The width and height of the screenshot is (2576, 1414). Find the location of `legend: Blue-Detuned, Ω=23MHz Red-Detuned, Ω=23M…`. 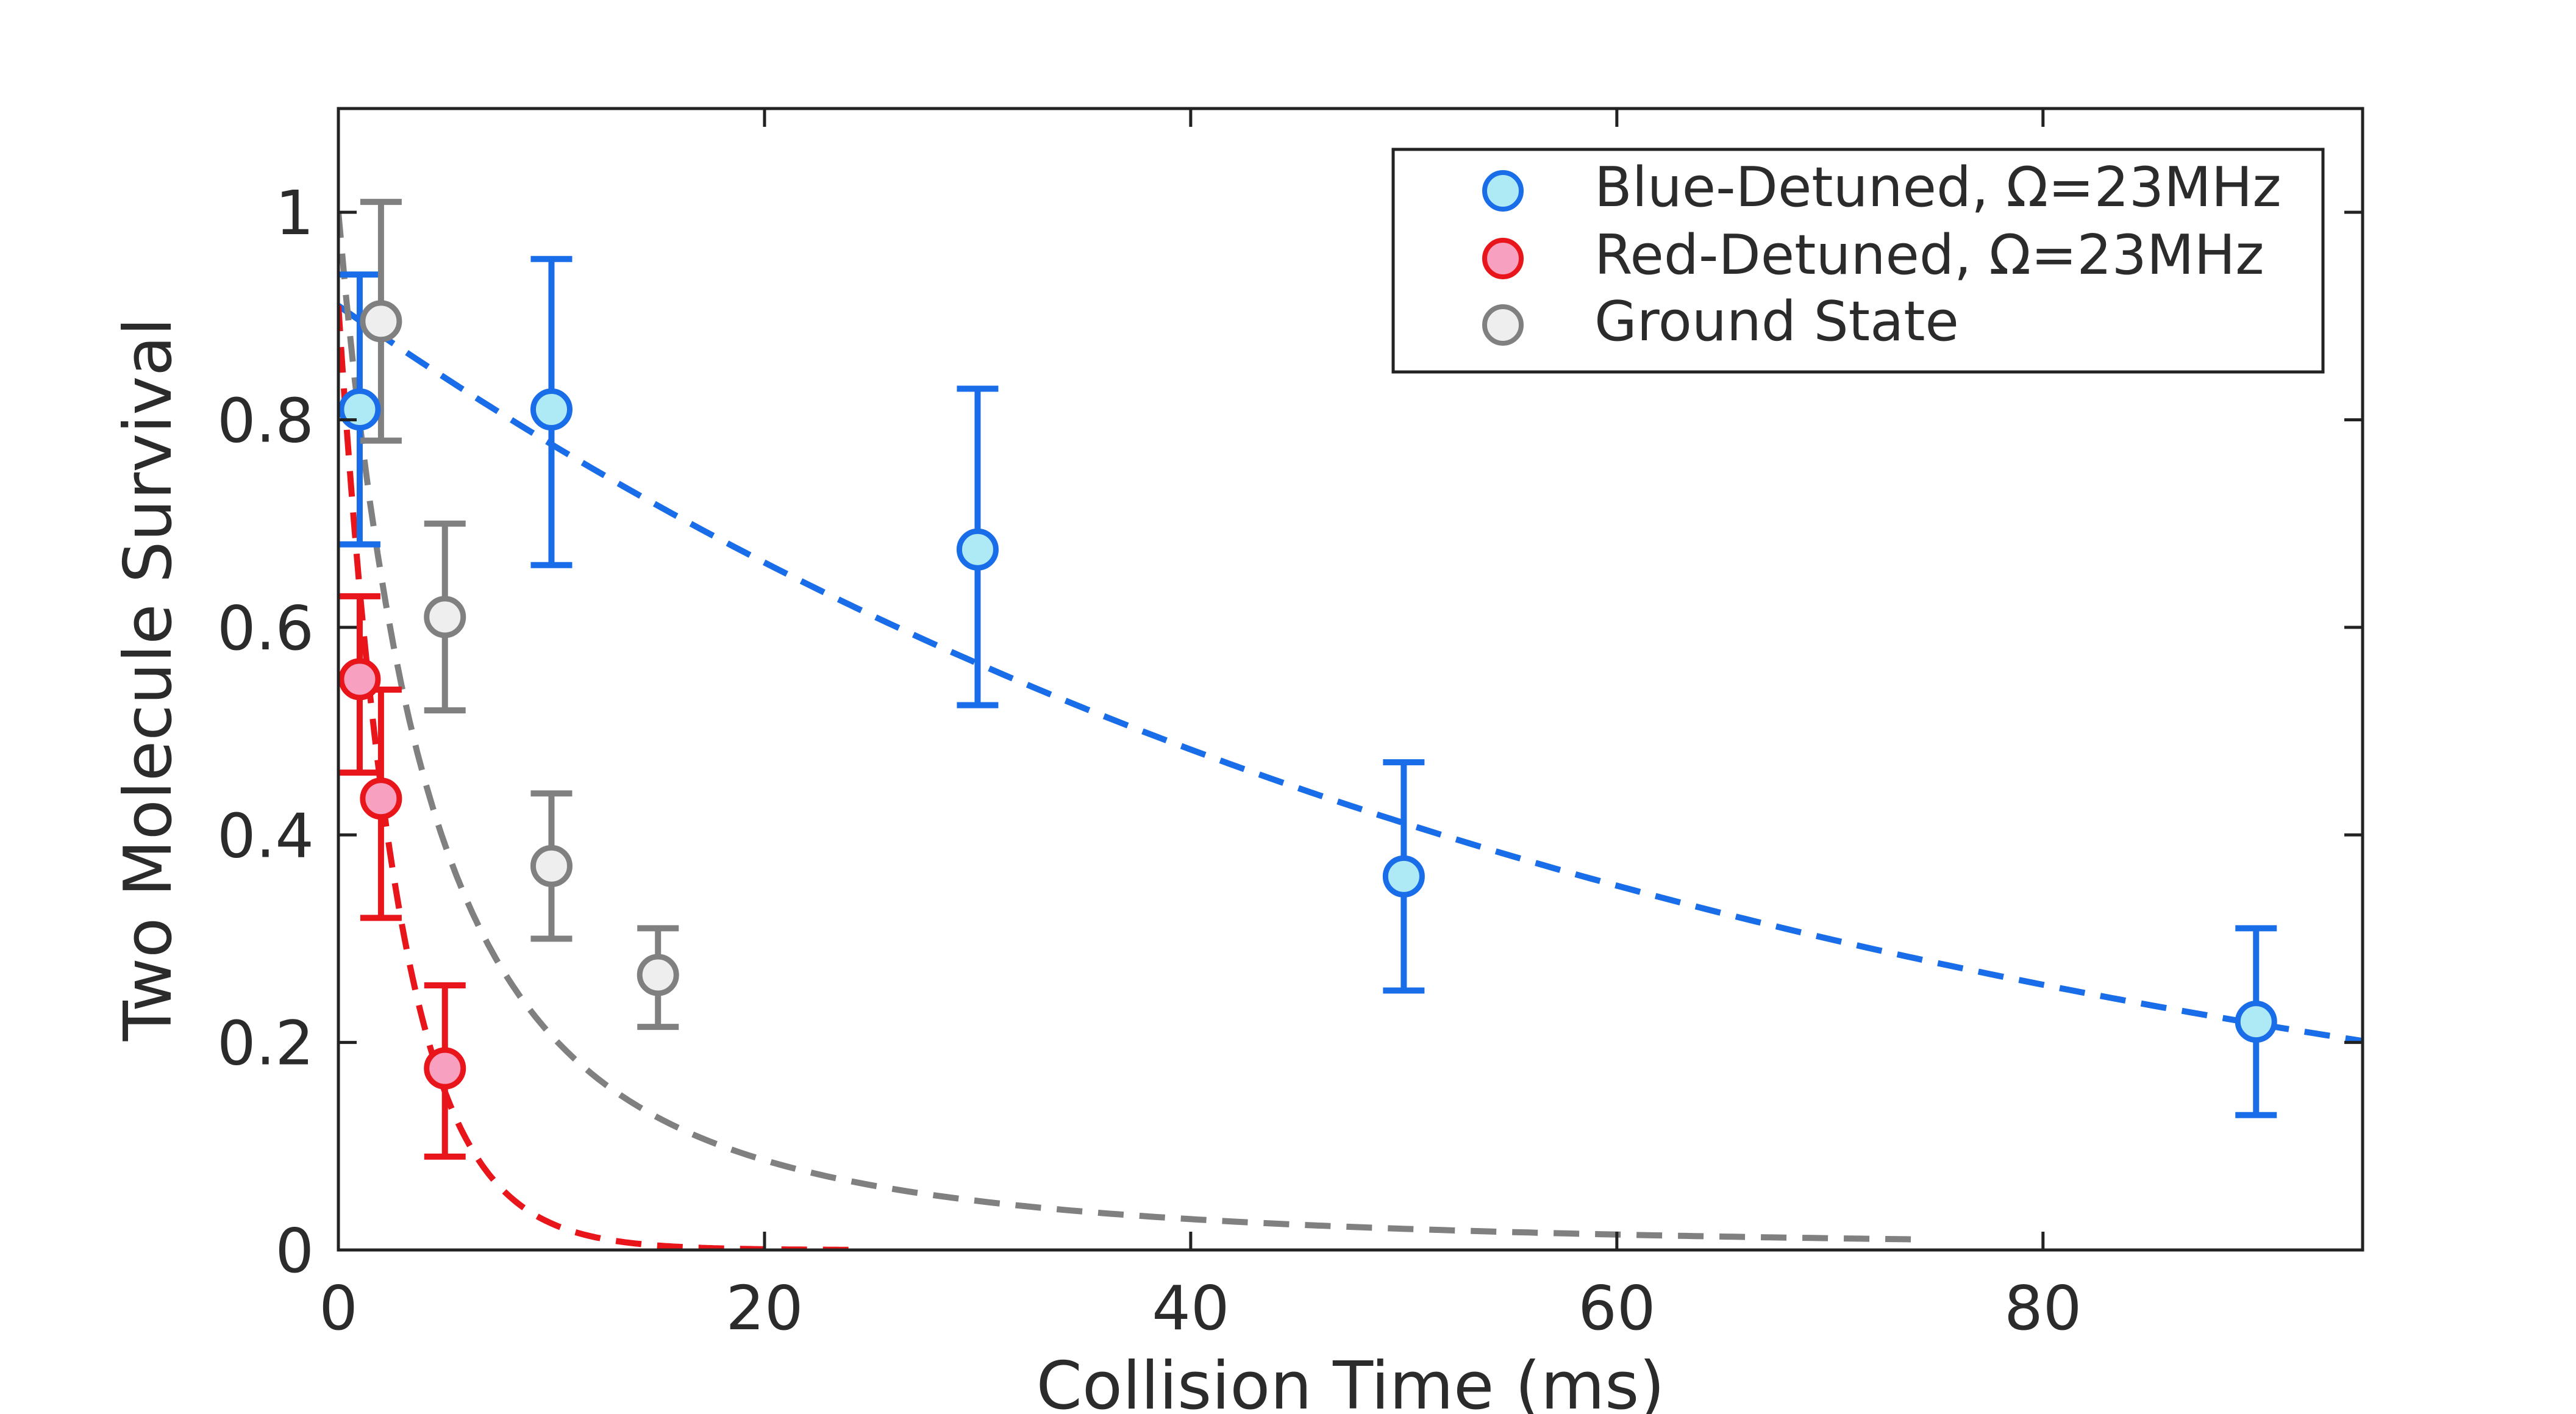

legend: Blue-Detuned, Ω=23MHz Red-Detuned, Ω=23M… is located at coordinates (1858, 261).